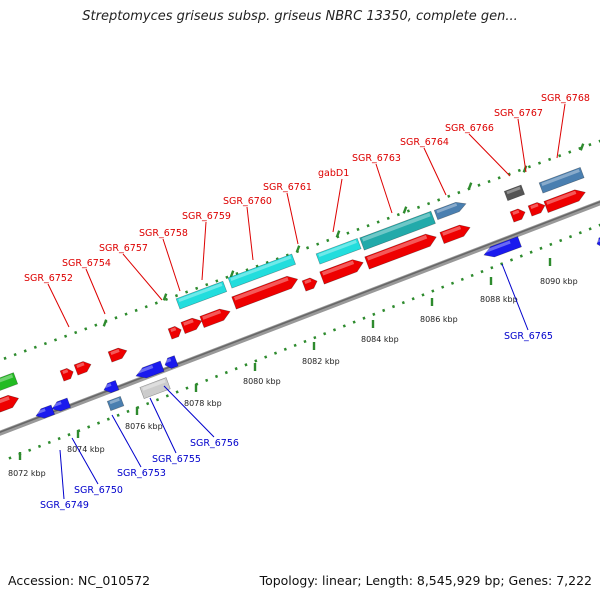  What do you see at coordinates (144, 426) in the screenshot?
I see `scale-tick-label: 8076 kbp` at bounding box center [144, 426].